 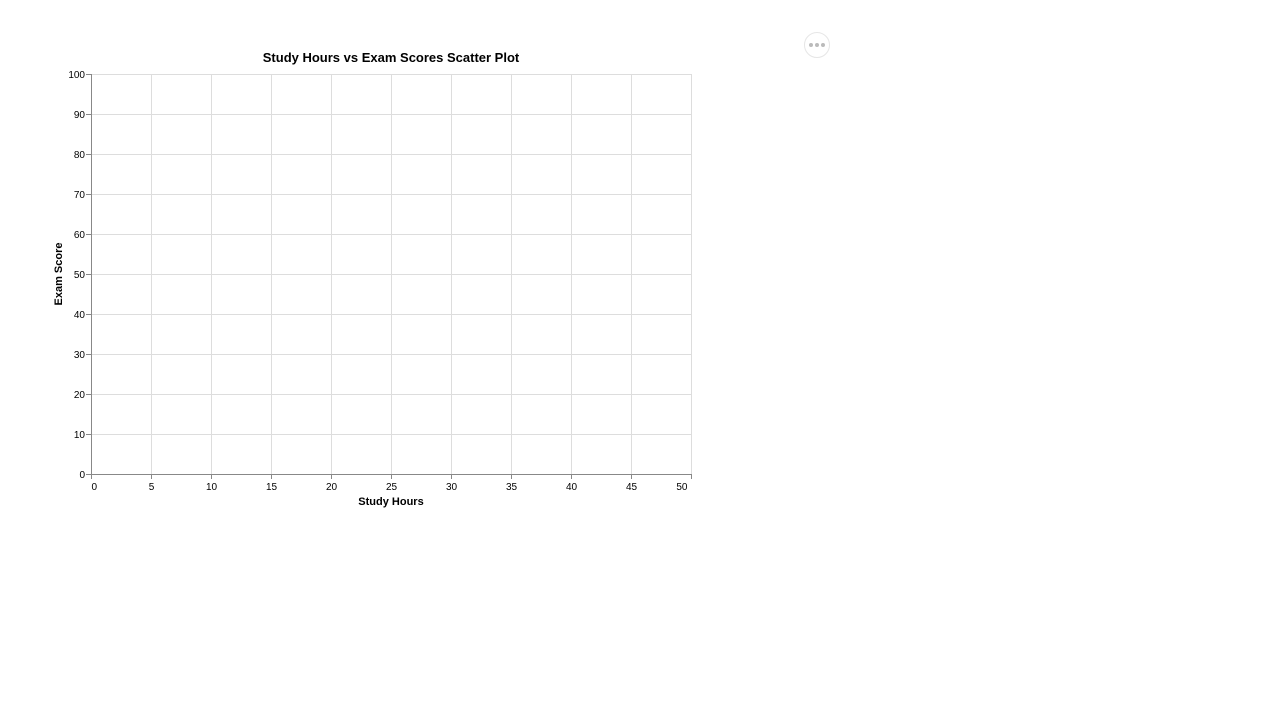 I want to click on x-axis-ticks: 0 5 10 15 20 25 30 35 40 45 50, so click(x=391, y=483).